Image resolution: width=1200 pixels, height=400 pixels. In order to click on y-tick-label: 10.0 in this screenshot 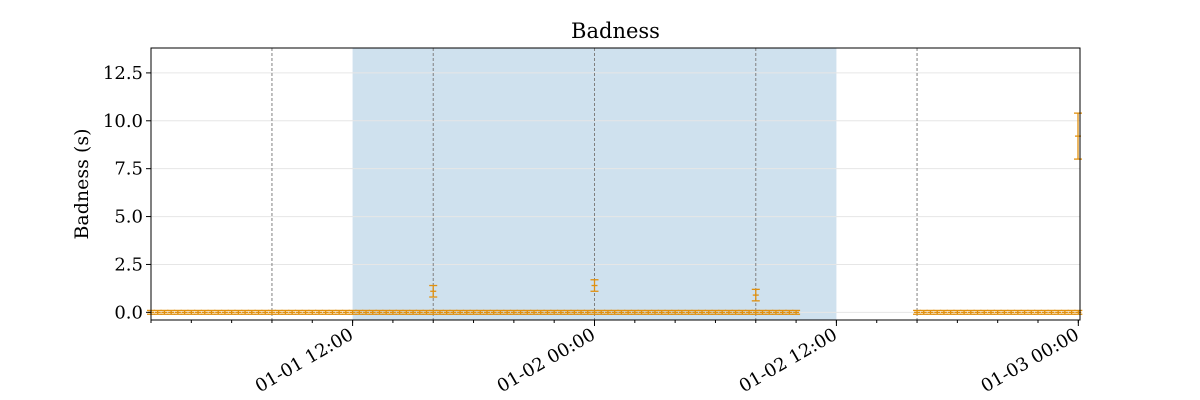, I will do `click(123, 121)`.